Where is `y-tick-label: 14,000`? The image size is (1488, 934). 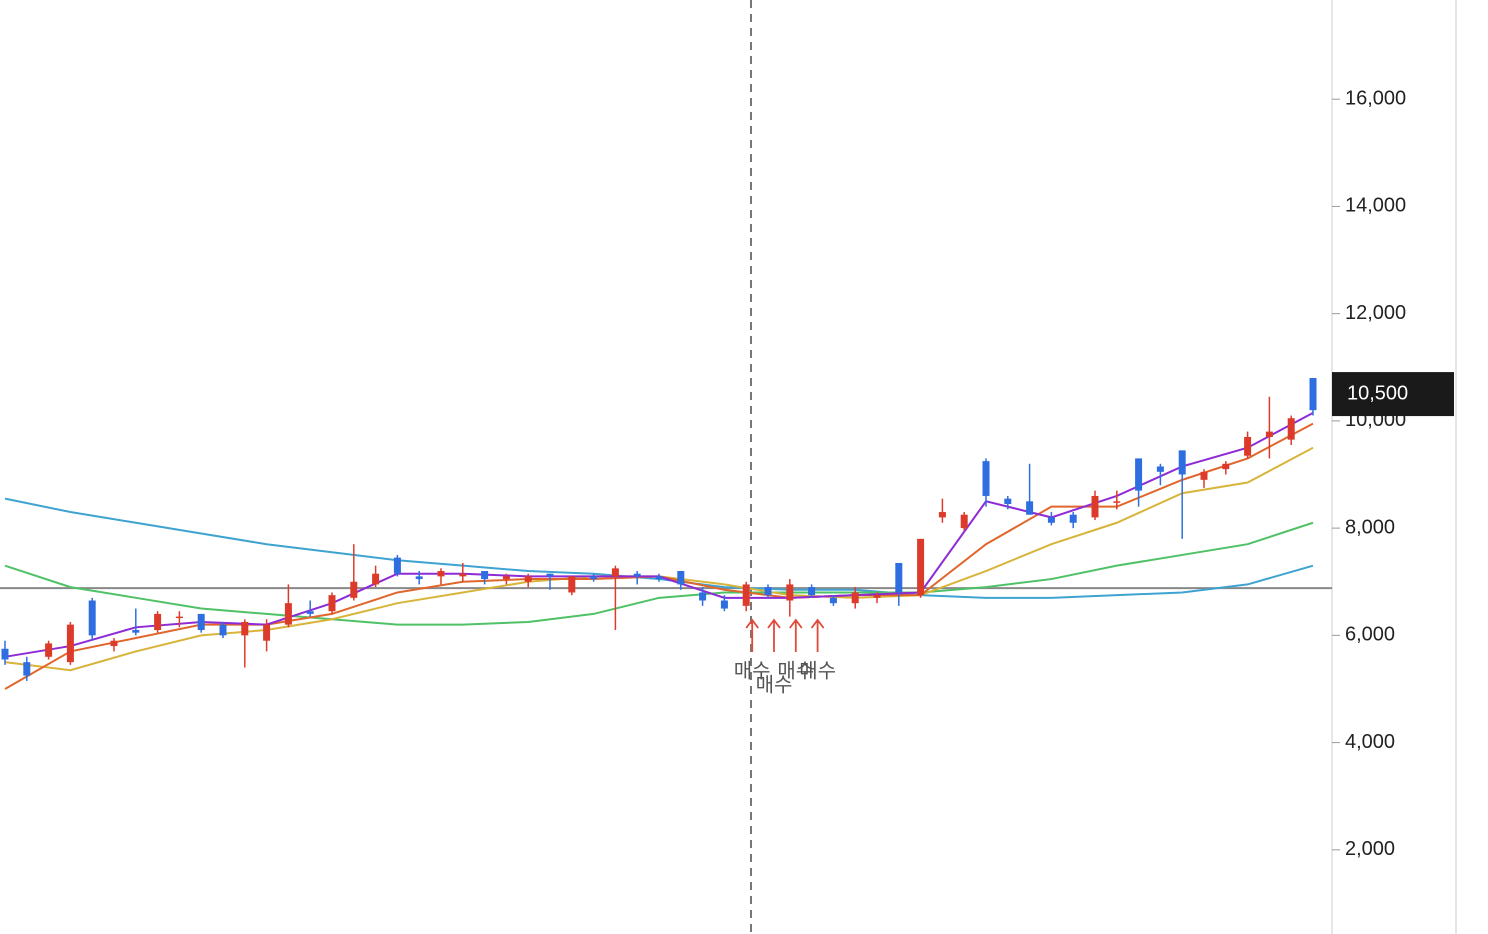
y-tick-label: 14,000 is located at coordinates (1375, 206).